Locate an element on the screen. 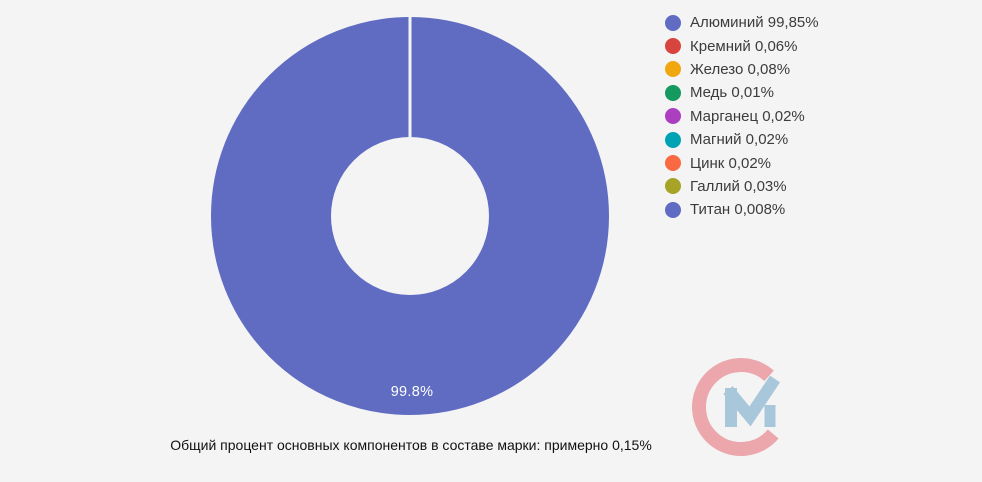  legend-item: Кремний 0,06% is located at coordinates (742, 45).